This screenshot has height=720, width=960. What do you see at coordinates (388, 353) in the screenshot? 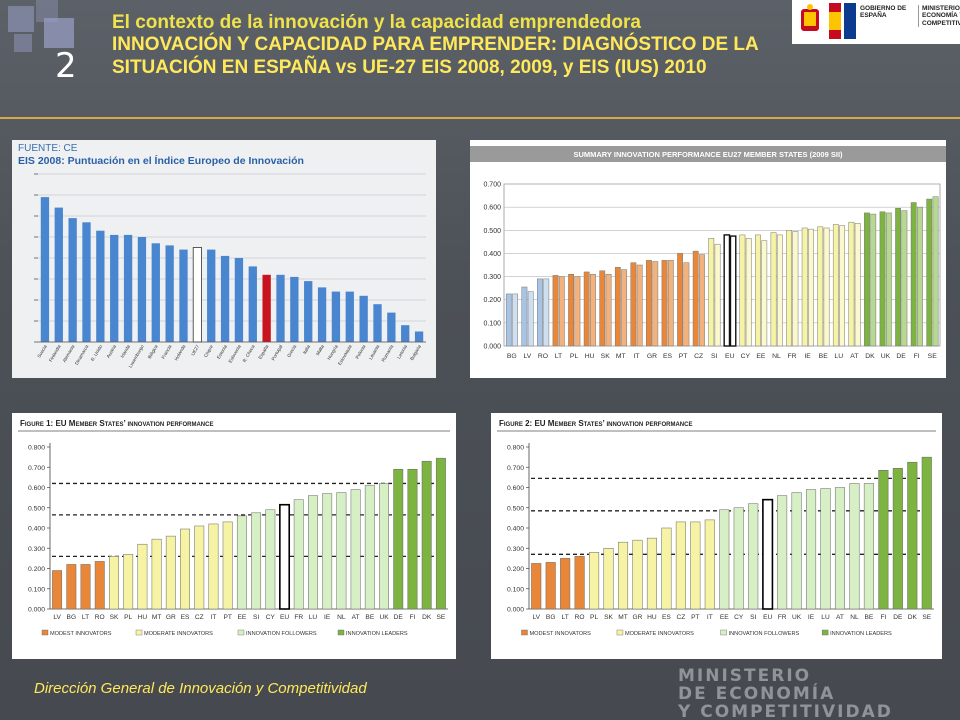
I see `x-tick-label: Rumanía` at bounding box center [388, 353].